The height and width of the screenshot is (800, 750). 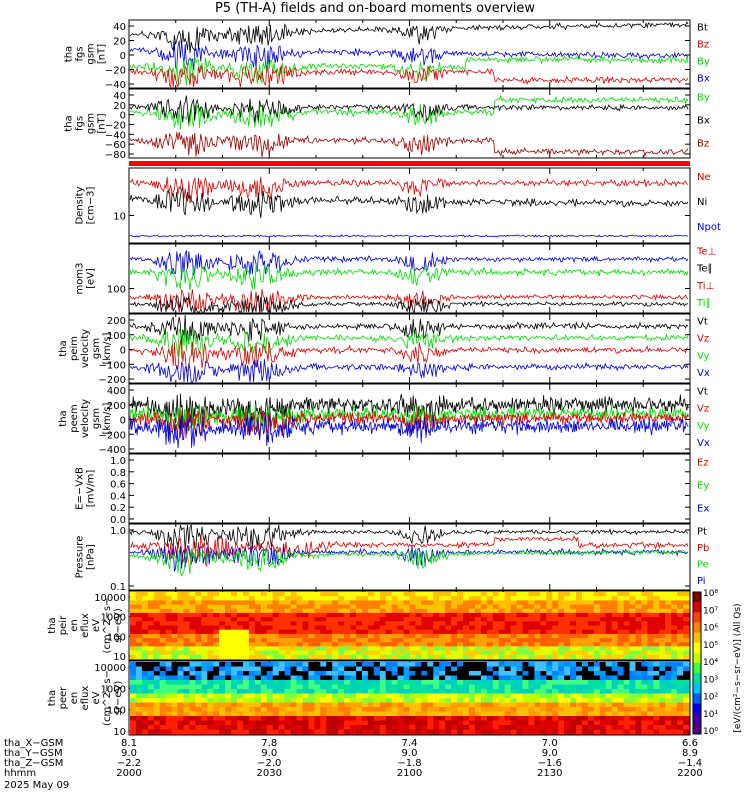 I want to click on legend-Ne: Ne, so click(x=704, y=177).